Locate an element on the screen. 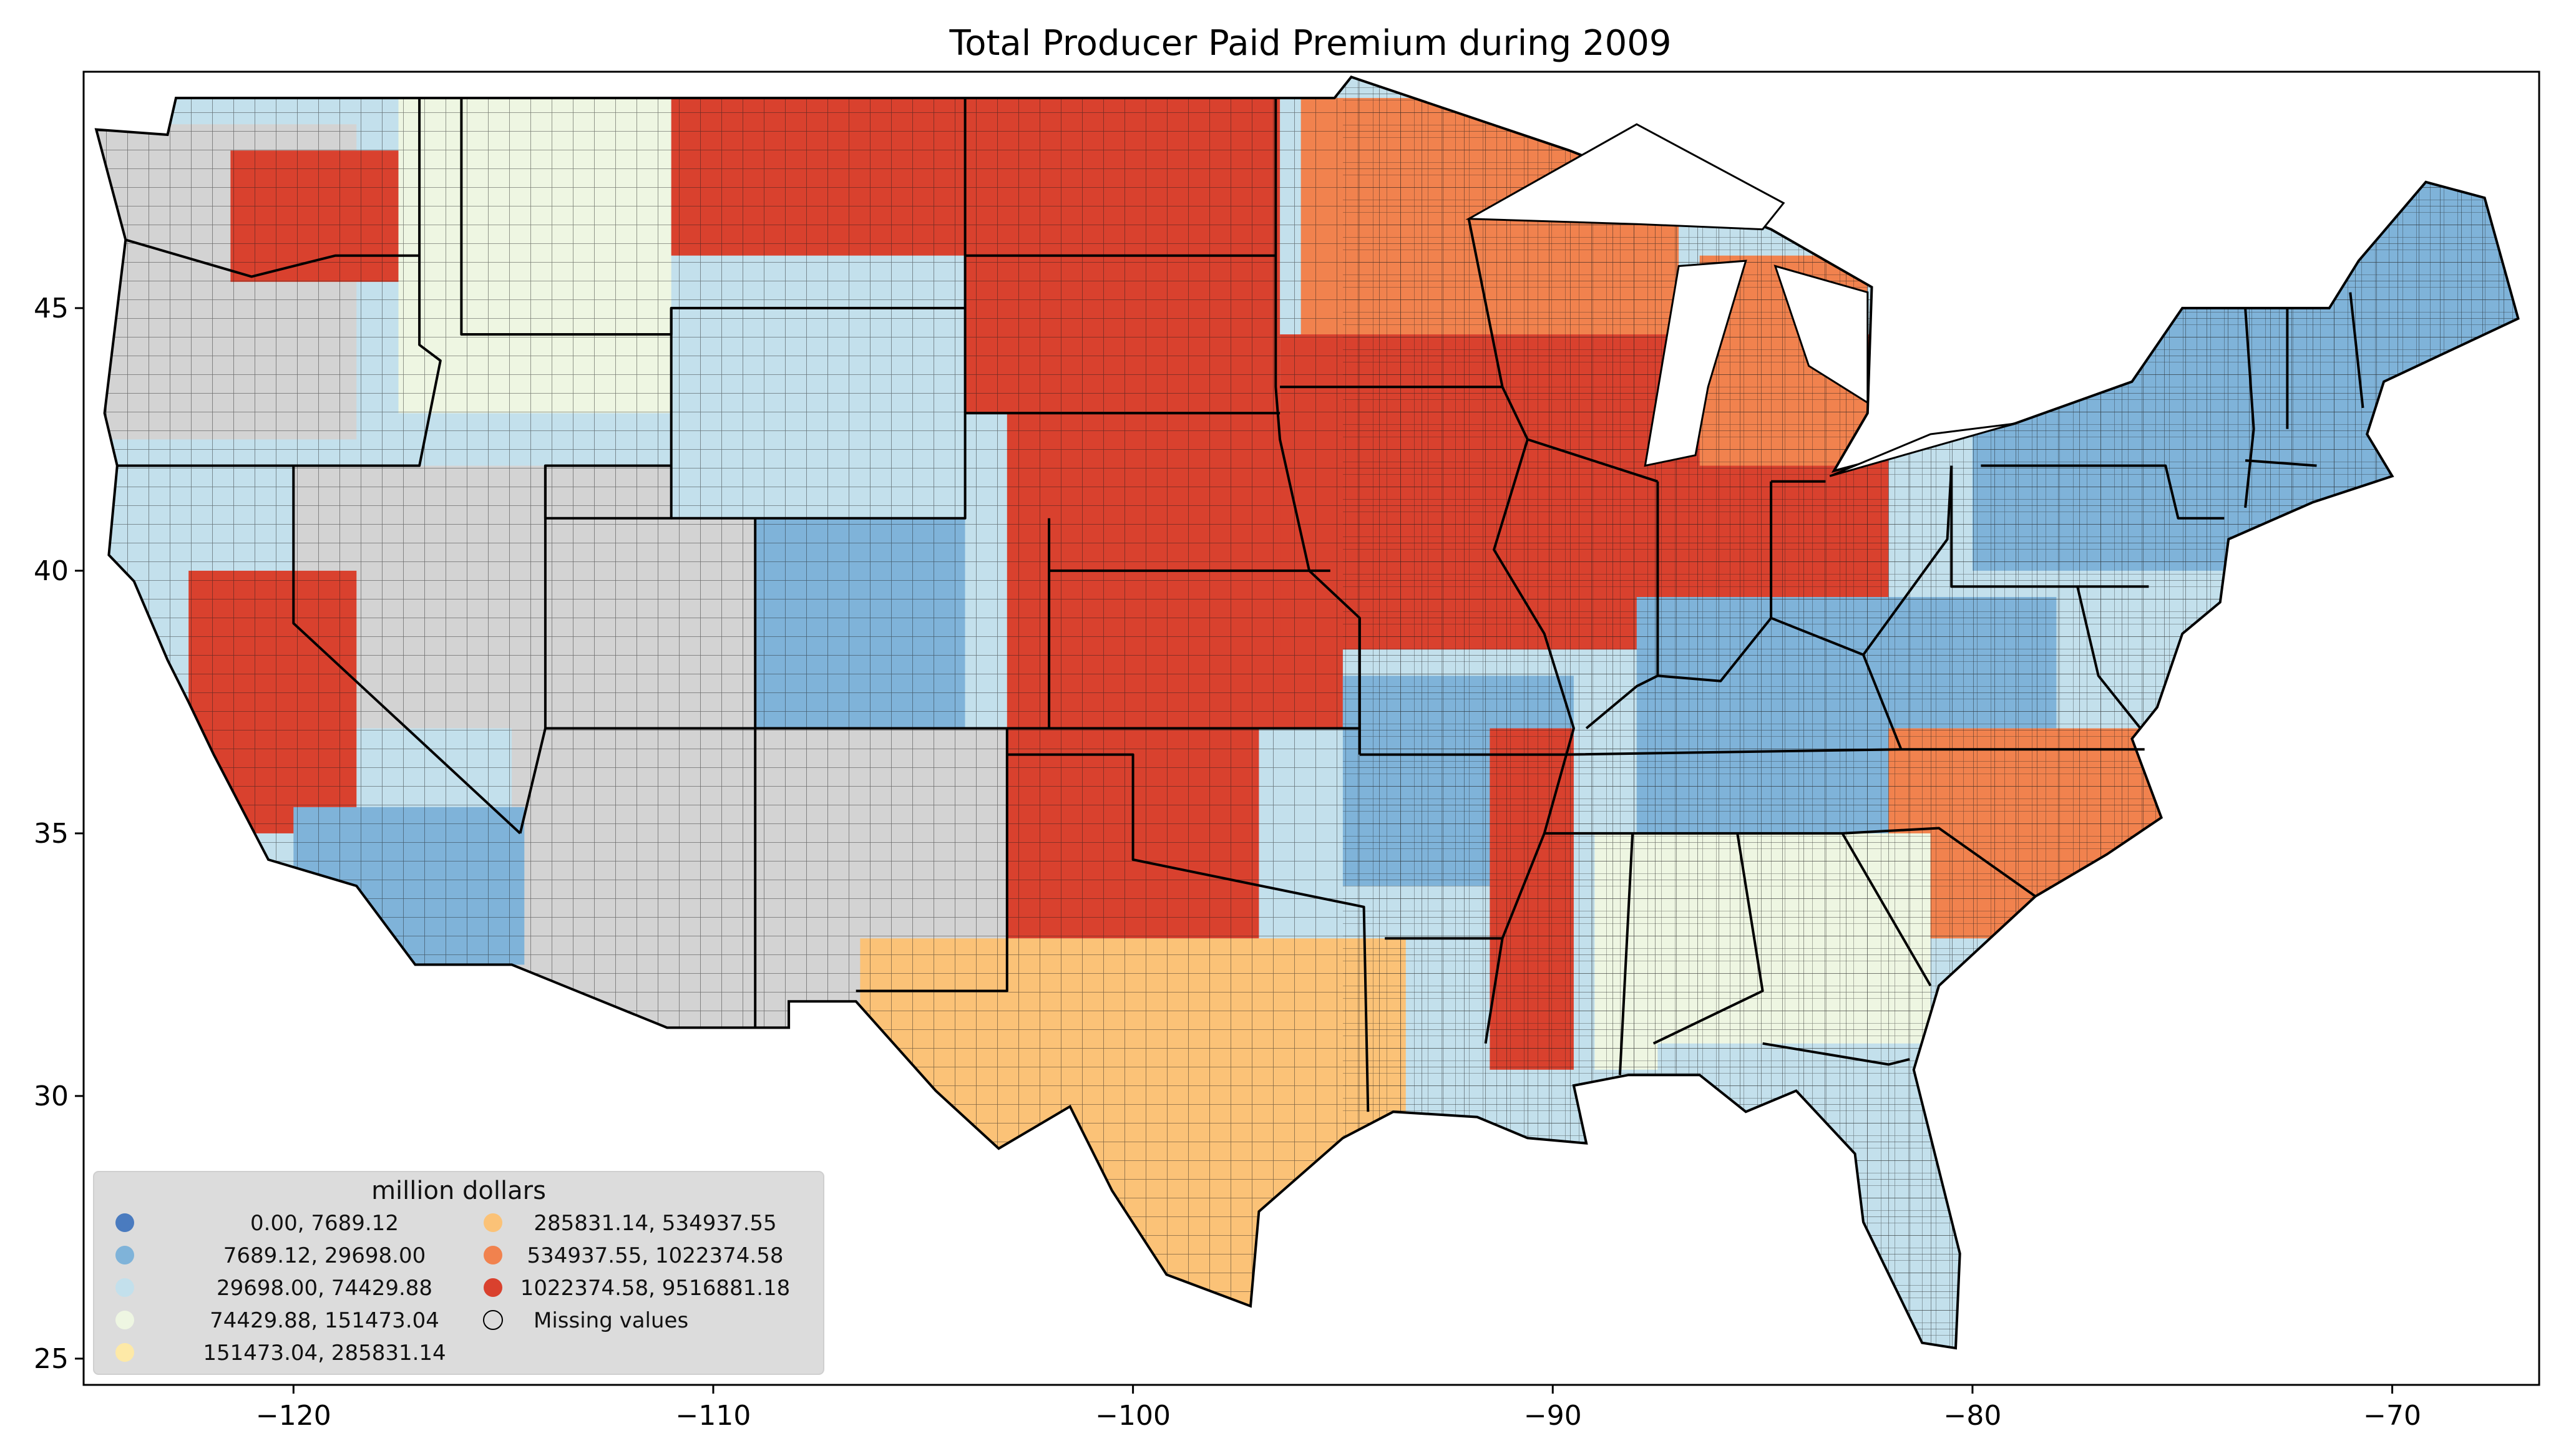 This screenshot has height=1456, width=2556. legend-box is located at coordinates (458, 1273).